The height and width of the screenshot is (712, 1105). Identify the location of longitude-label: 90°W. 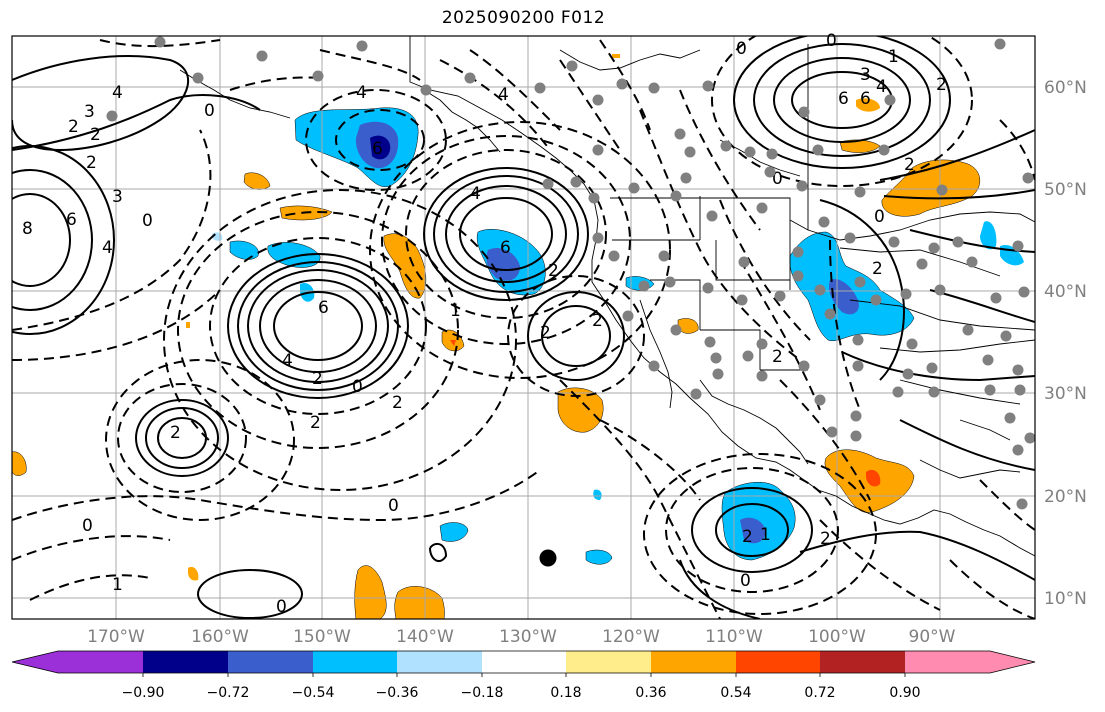
(932, 637).